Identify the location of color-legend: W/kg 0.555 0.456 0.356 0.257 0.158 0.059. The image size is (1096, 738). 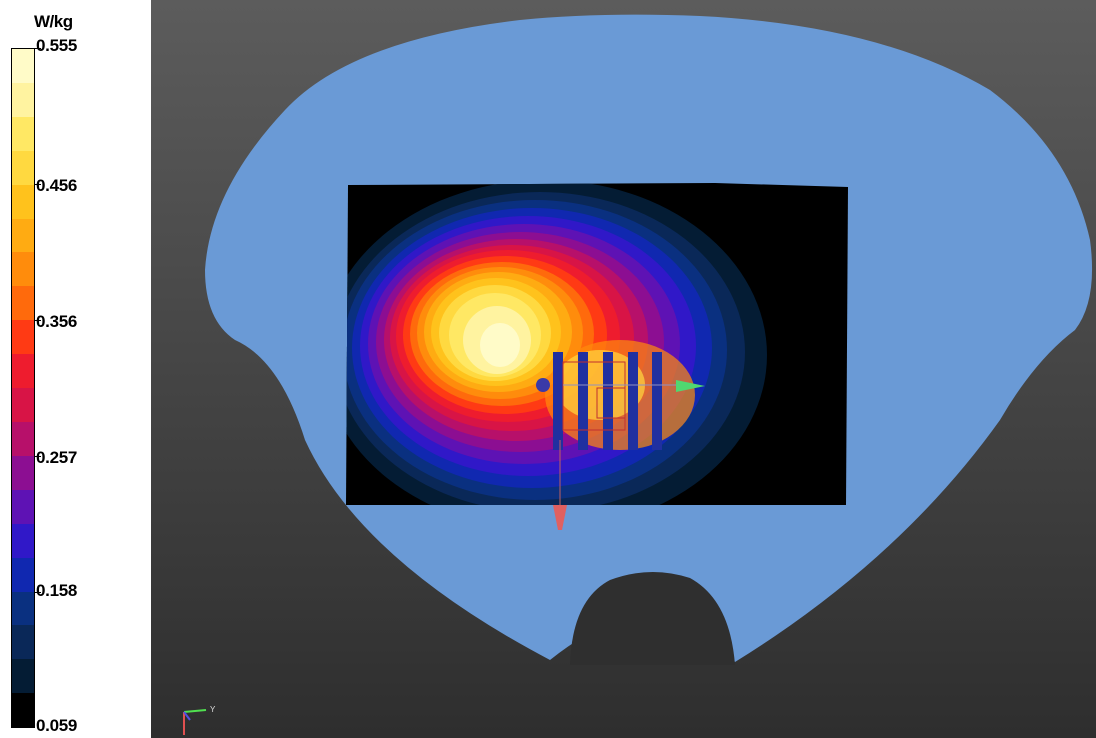
(75, 369).